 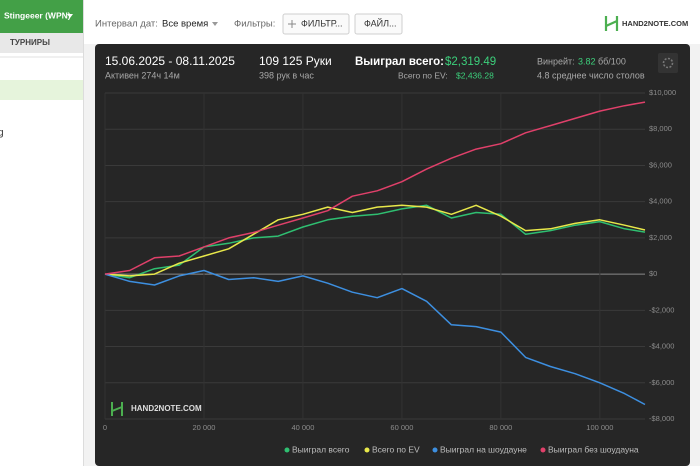 What do you see at coordinates (254, 24) in the screenshot?
I see `filters-label: Фильтры:` at bounding box center [254, 24].